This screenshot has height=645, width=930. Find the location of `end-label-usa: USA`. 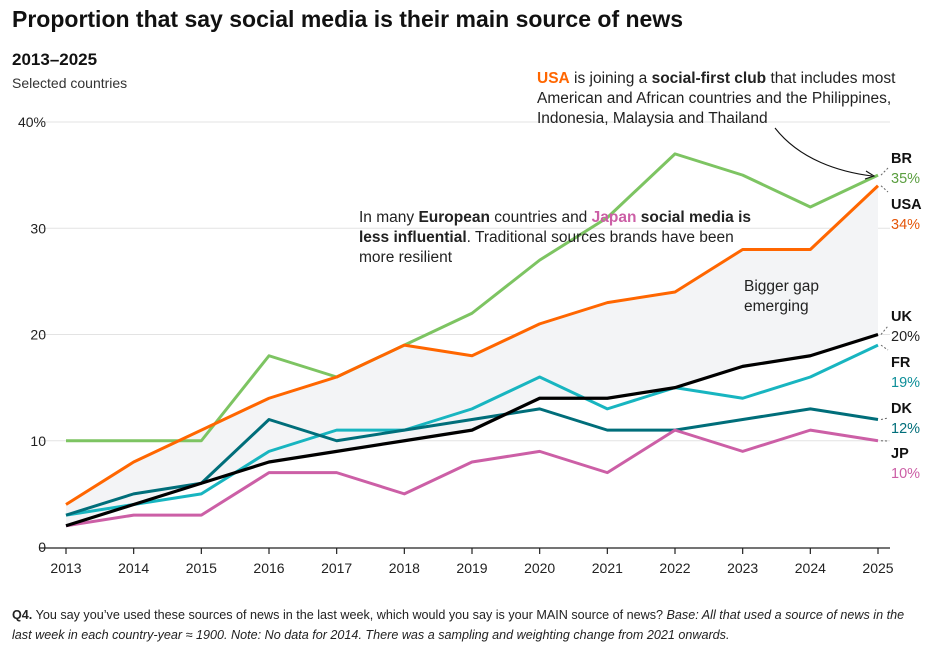

end-label-usa: USA is located at coordinates (906, 205).